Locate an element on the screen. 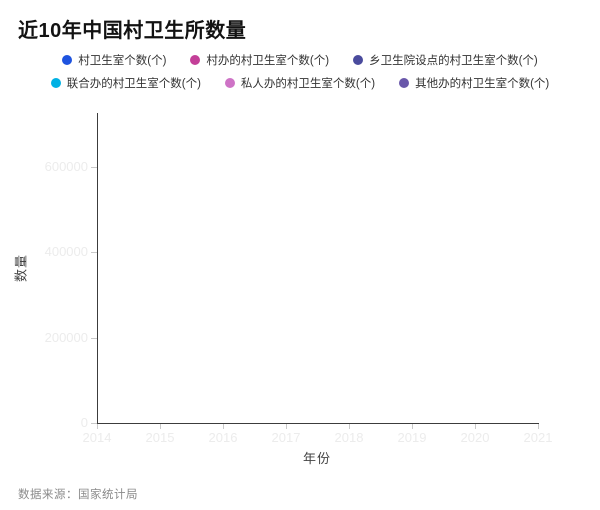  legend-item-series-2: 乡卫生院设点的村卫生室个数(个) is located at coordinates (445, 60).